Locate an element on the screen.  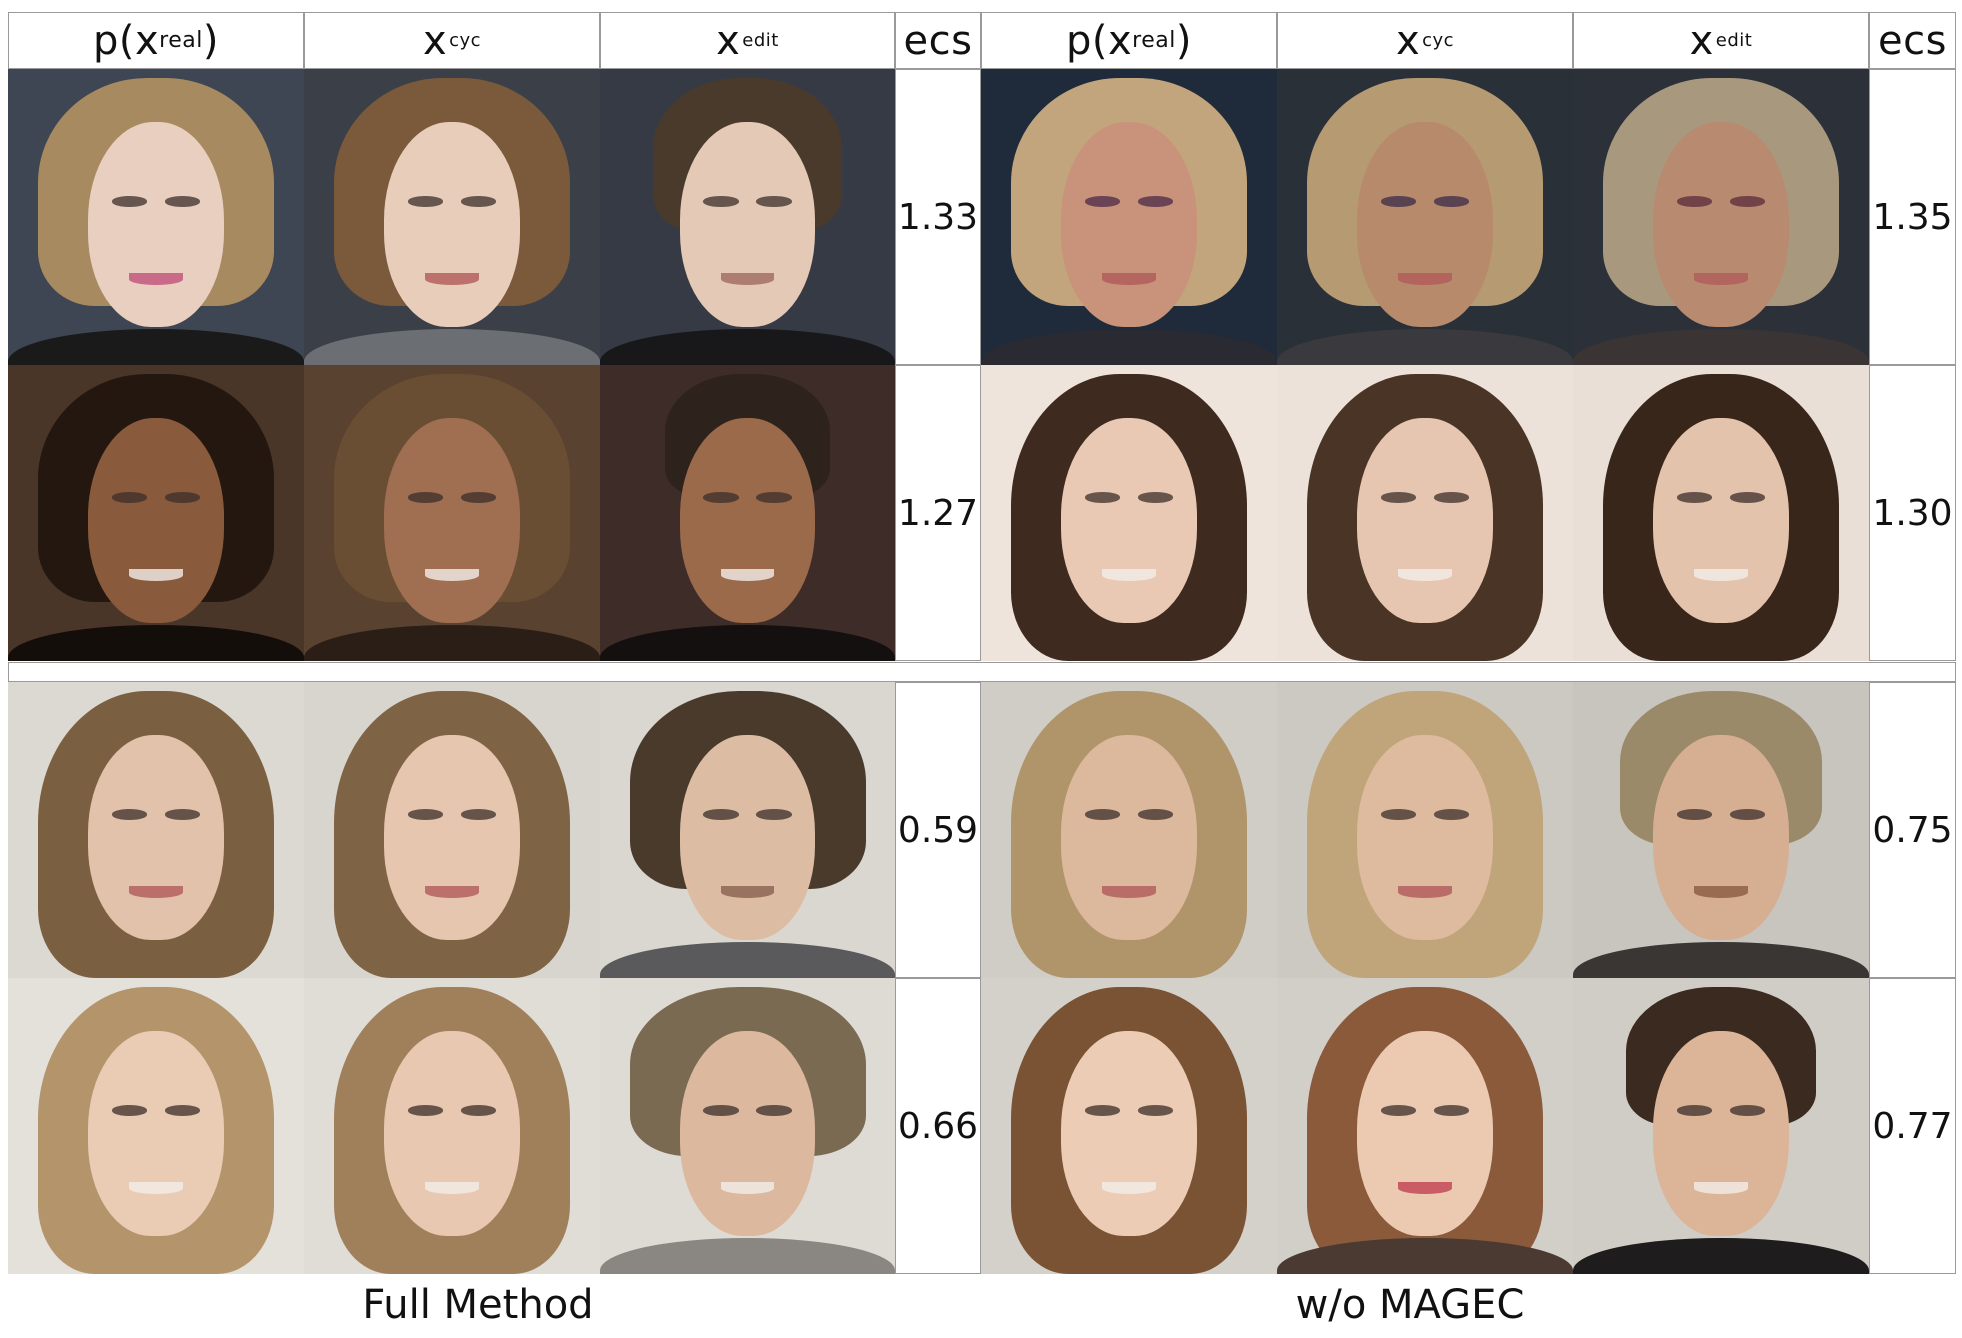
header-right-edit: x edit is located at coordinates (1721, 40).